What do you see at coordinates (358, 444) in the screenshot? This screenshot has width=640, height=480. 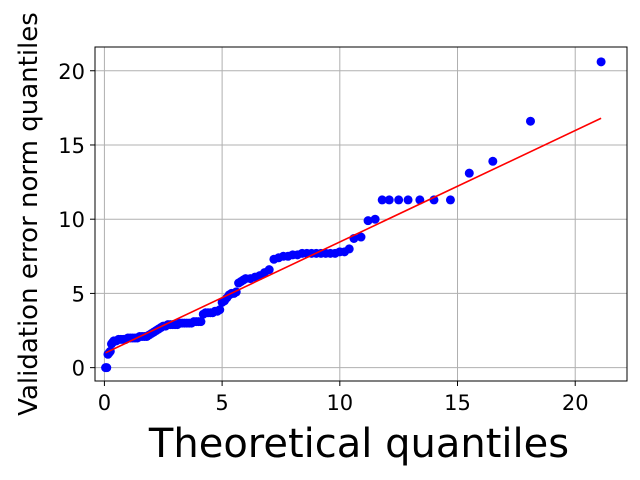 I see `x-axis-label: Theoretical quantiles` at bounding box center [358, 444].